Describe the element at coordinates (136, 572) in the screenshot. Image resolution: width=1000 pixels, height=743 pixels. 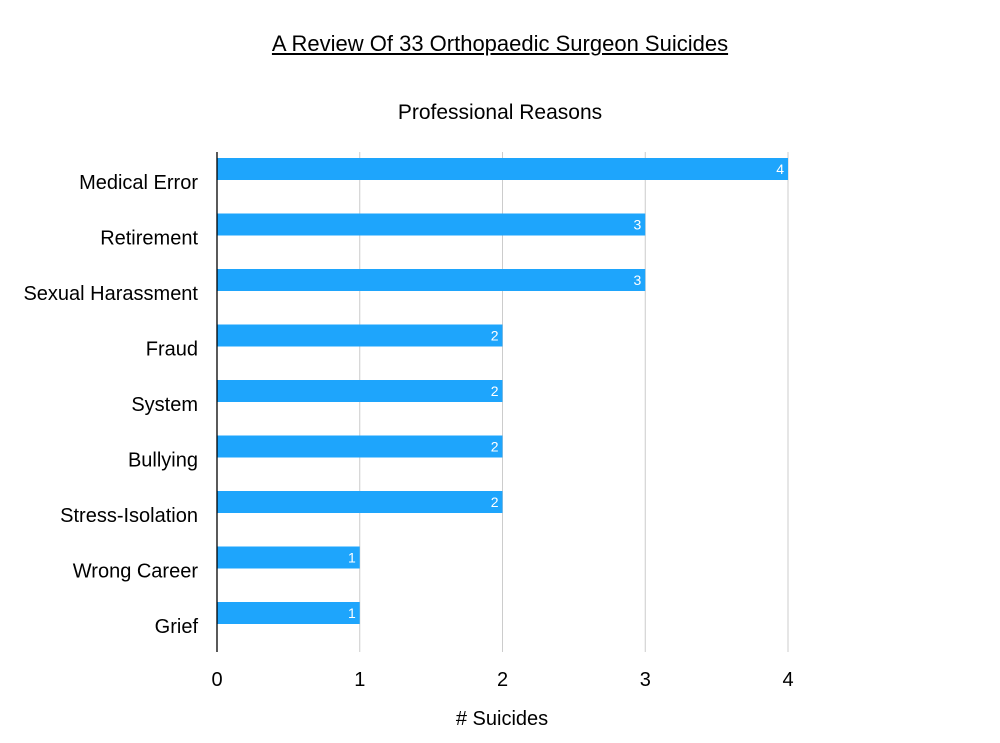
I see `category-label: Wrong Career` at that location.